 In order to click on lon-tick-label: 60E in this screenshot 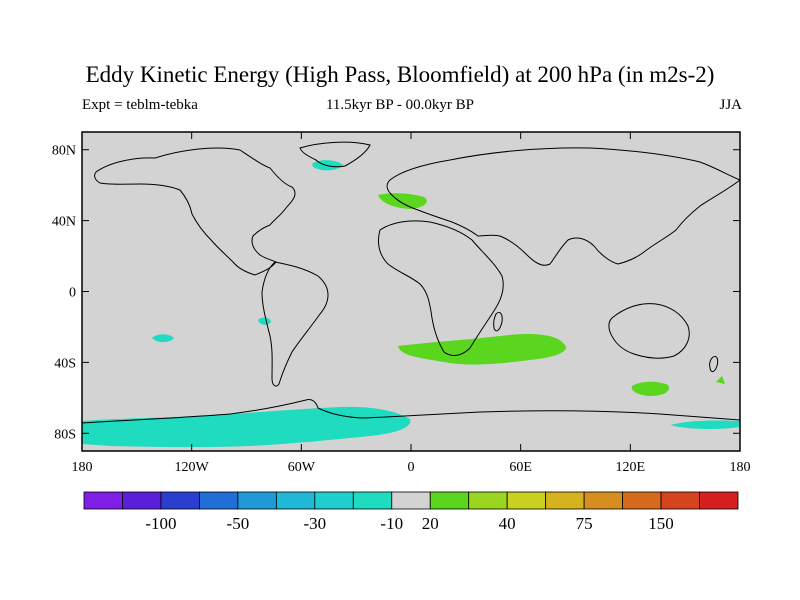, I will do `click(520, 467)`.